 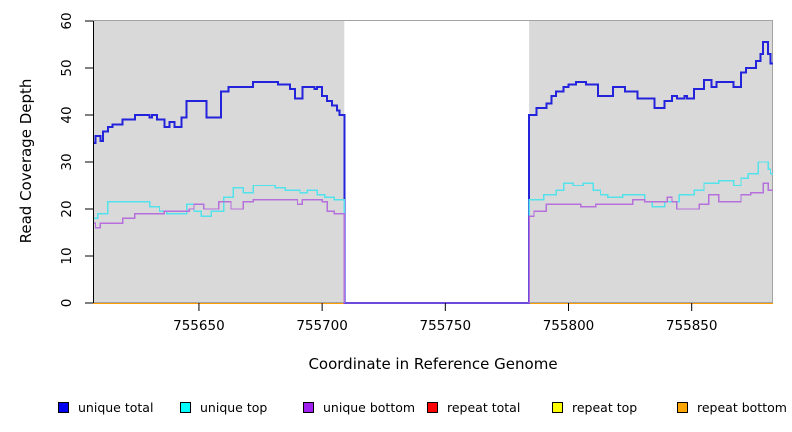 What do you see at coordinates (569, 326) in the screenshot?
I see `x-tick-label: 755800` at bounding box center [569, 326].